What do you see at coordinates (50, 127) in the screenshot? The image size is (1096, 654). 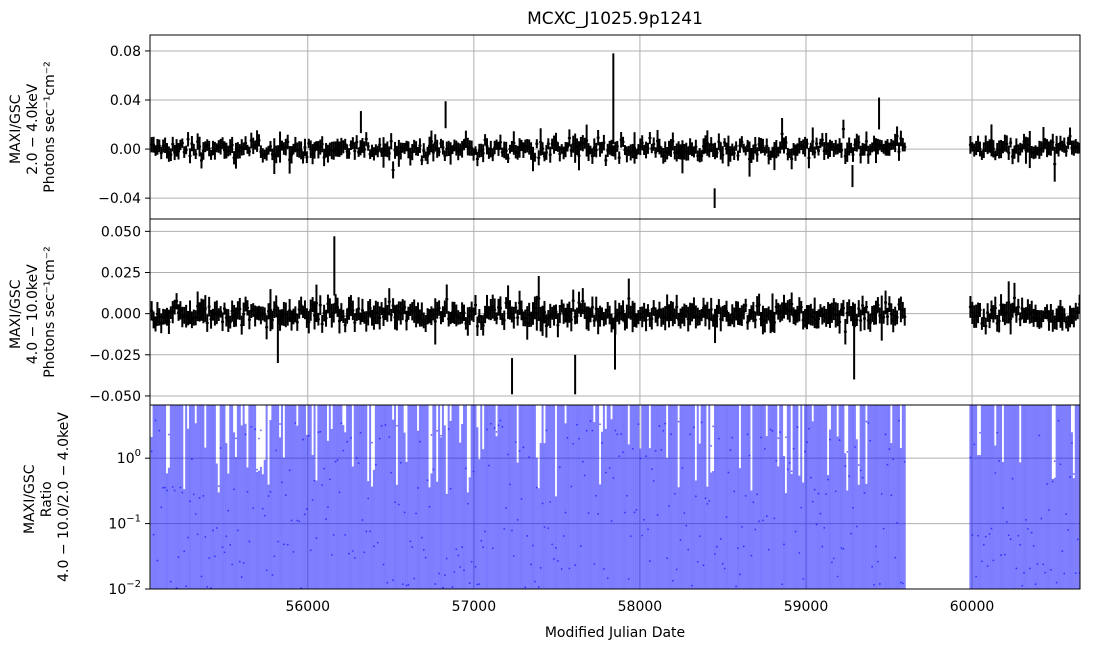 I see `ylabel-top-line3: Photons sec⁻¹cm⁻²` at bounding box center [50, 127].